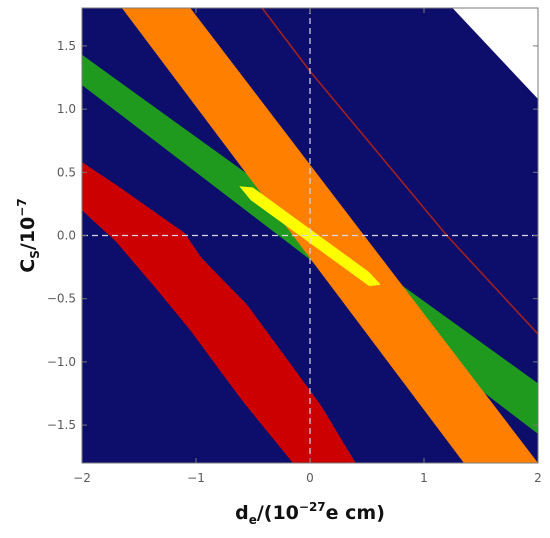  What do you see at coordinates (310, 513) in the screenshot?
I see `x-axis-title: de/(10−27e cm)` at bounding box center [310, 513].